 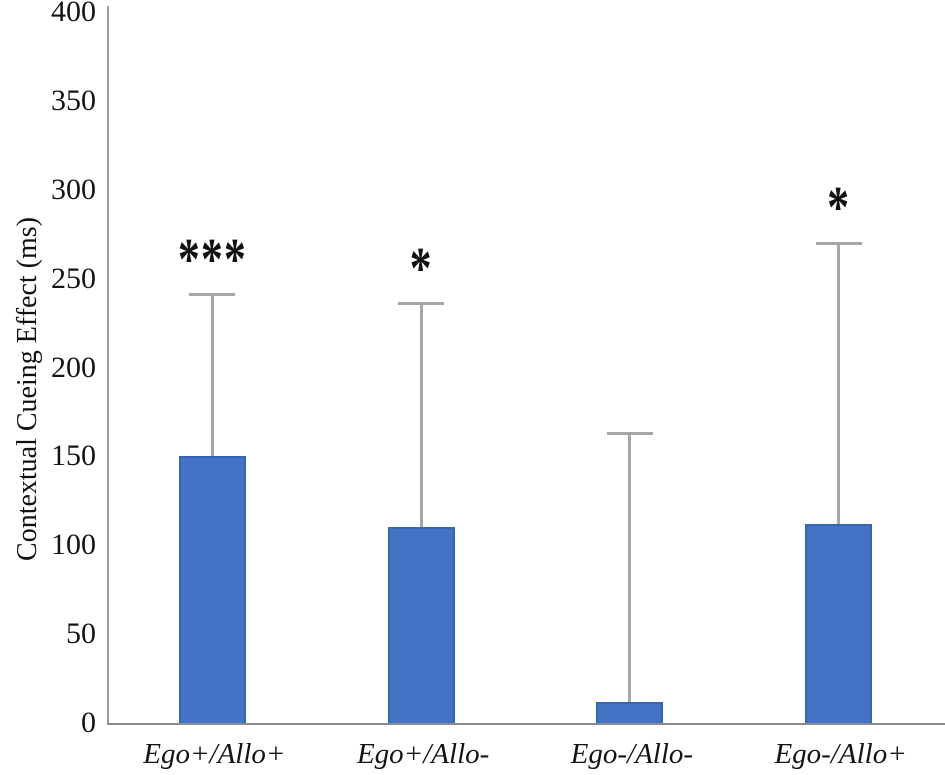 What do you see at coordinates (526, 724) in the screenshot?
I see `x-axis` at bounding box center [526, 724].